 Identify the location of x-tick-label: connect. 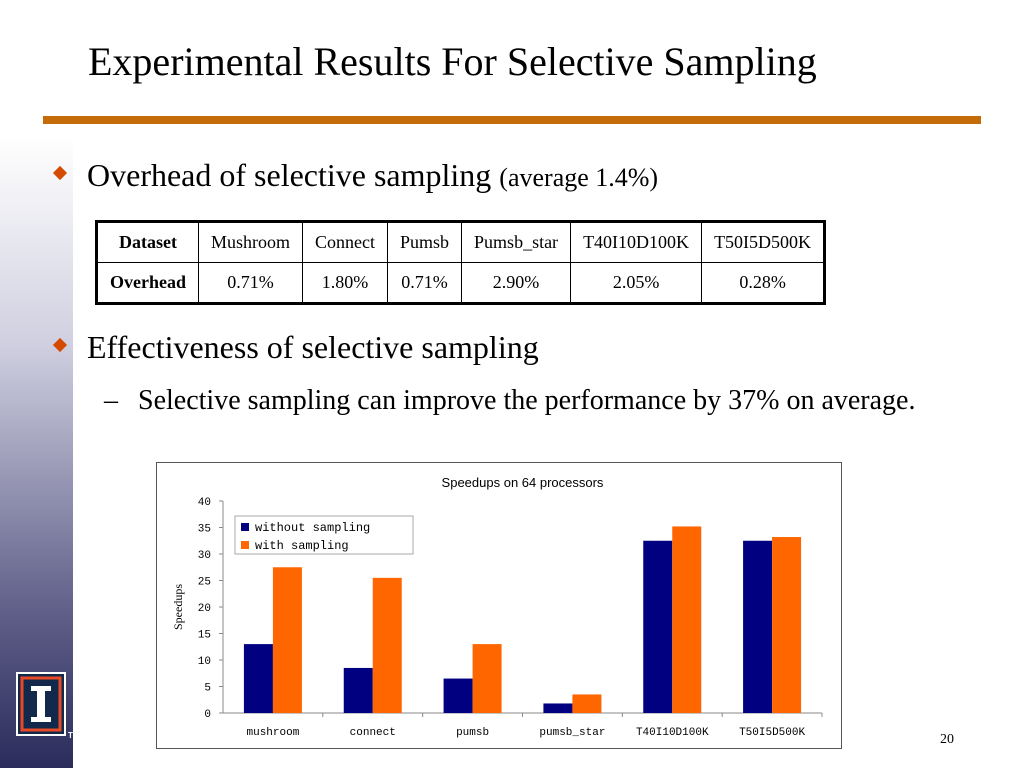
(373, 733).